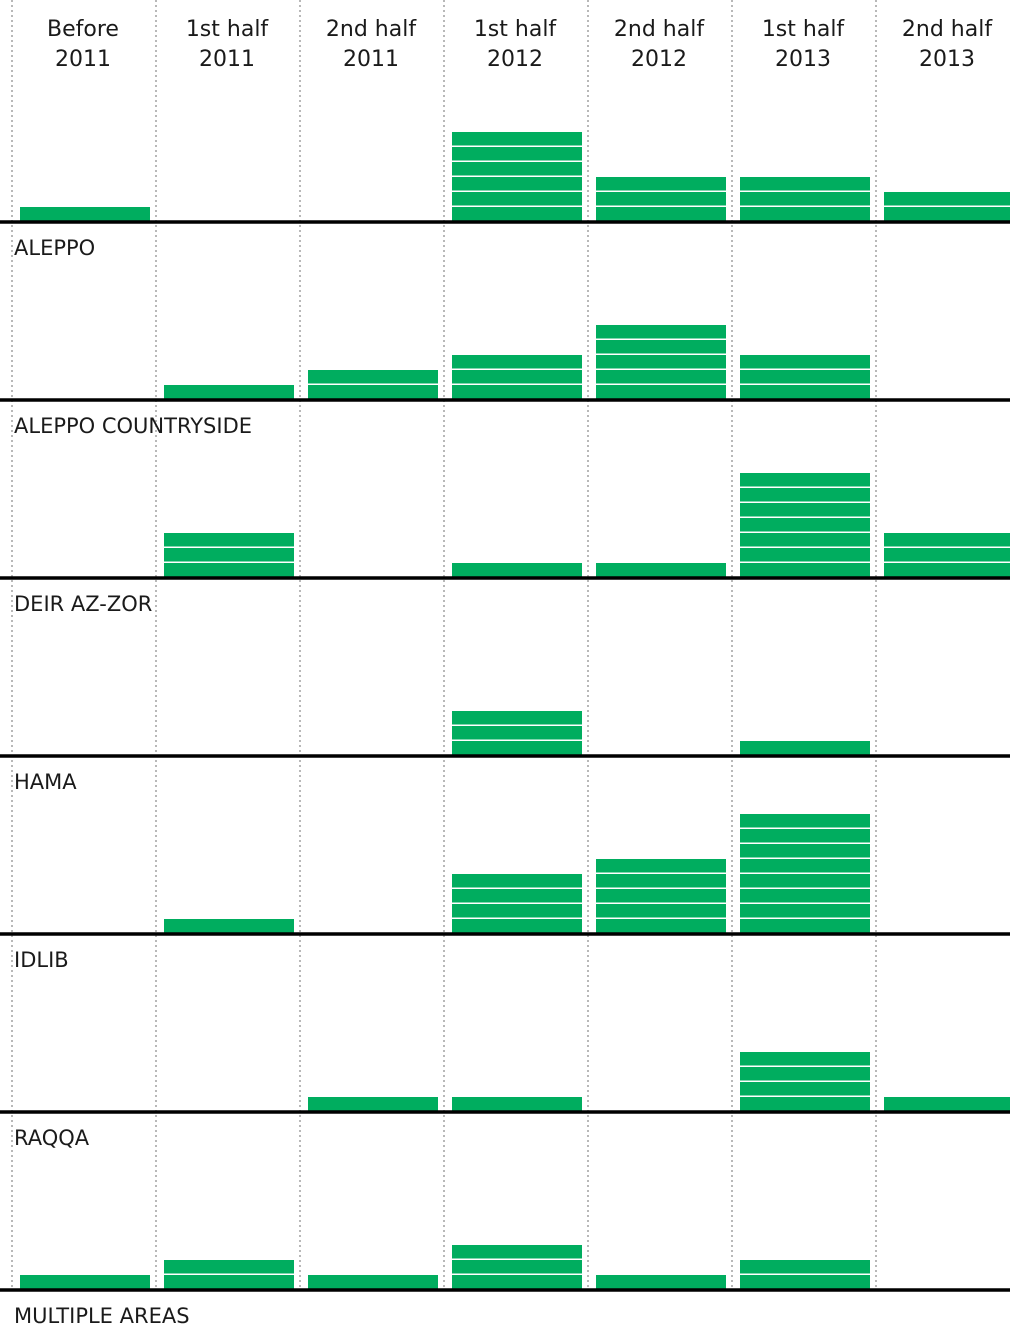 This screenshot has width=1010, height=1327. I want to click on row-group: HAMA, so click(505, 752).